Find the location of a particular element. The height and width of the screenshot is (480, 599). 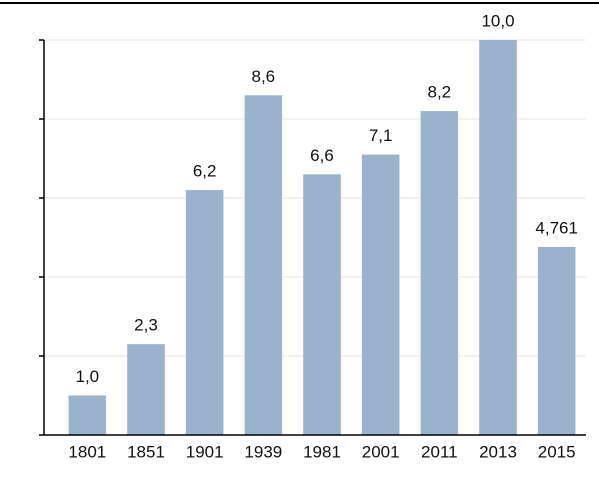

value-label: 6,6 is located at coordinates (322, 155).